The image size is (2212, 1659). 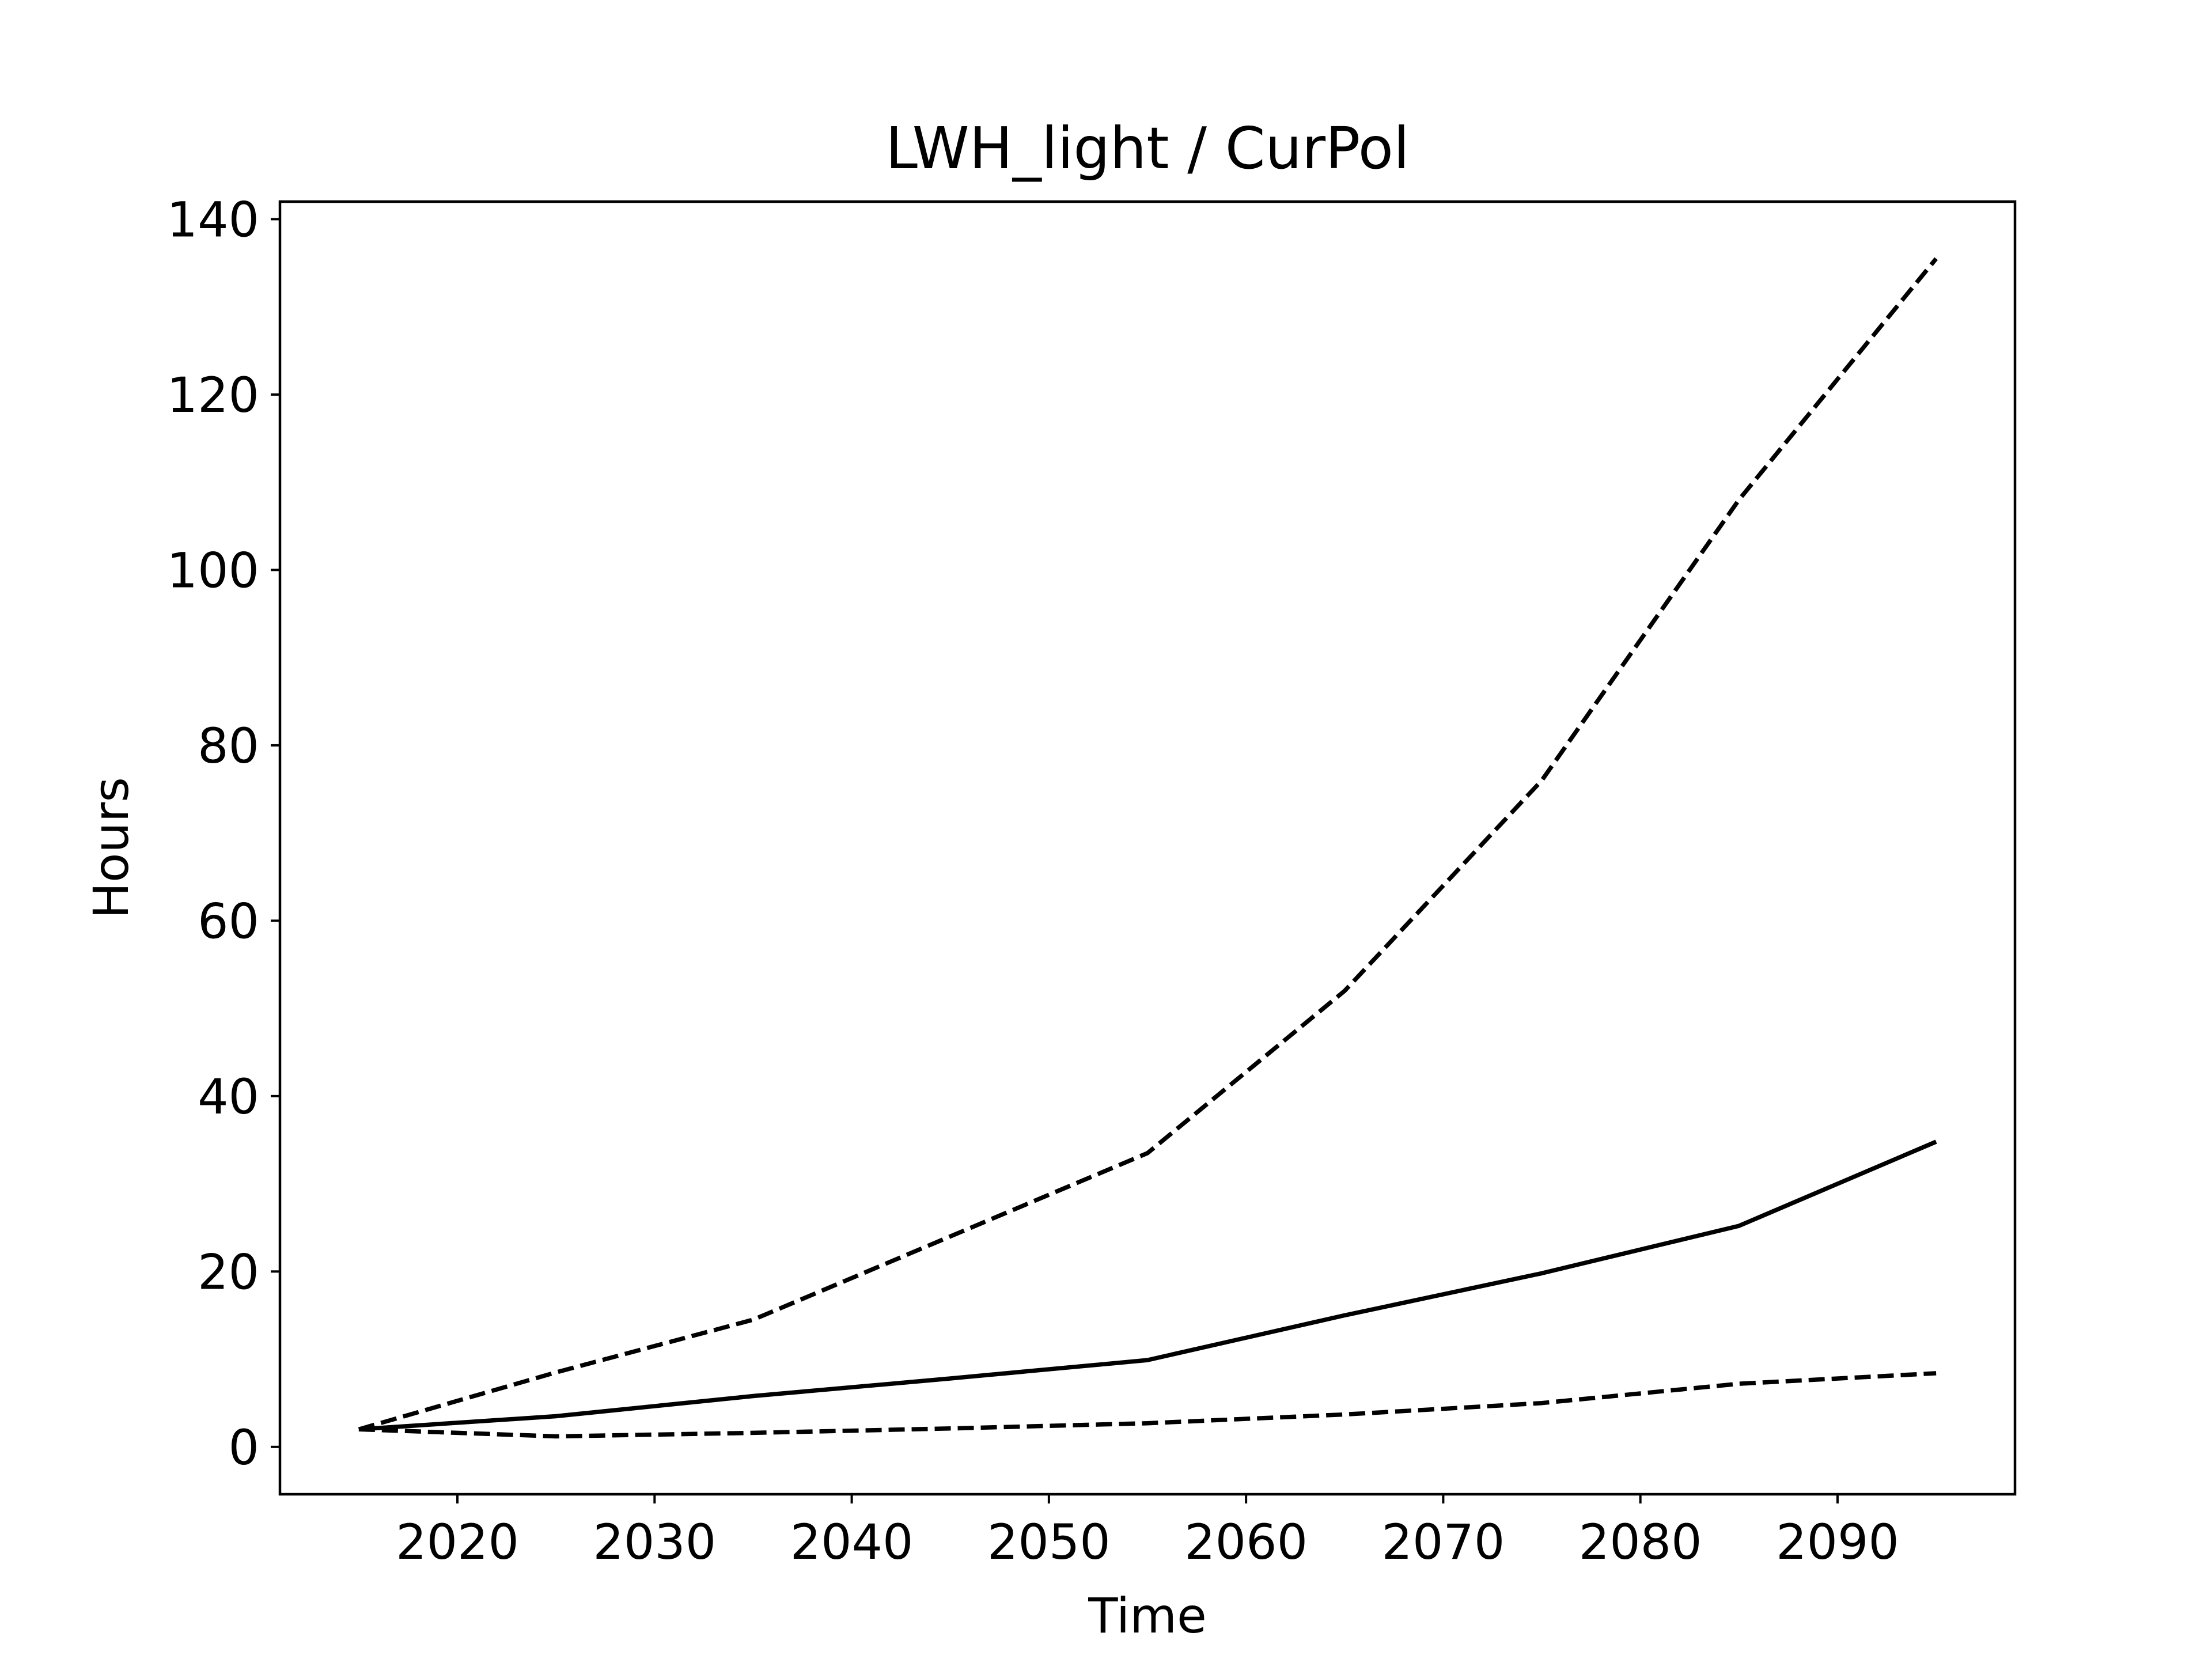 What do you see at coordinates (1147, 1532) in the screenshot?
I see `x-axis: 2020 2030 2040 2050 2060 2070 2080 2090` at bounding box center [1147, 1532].